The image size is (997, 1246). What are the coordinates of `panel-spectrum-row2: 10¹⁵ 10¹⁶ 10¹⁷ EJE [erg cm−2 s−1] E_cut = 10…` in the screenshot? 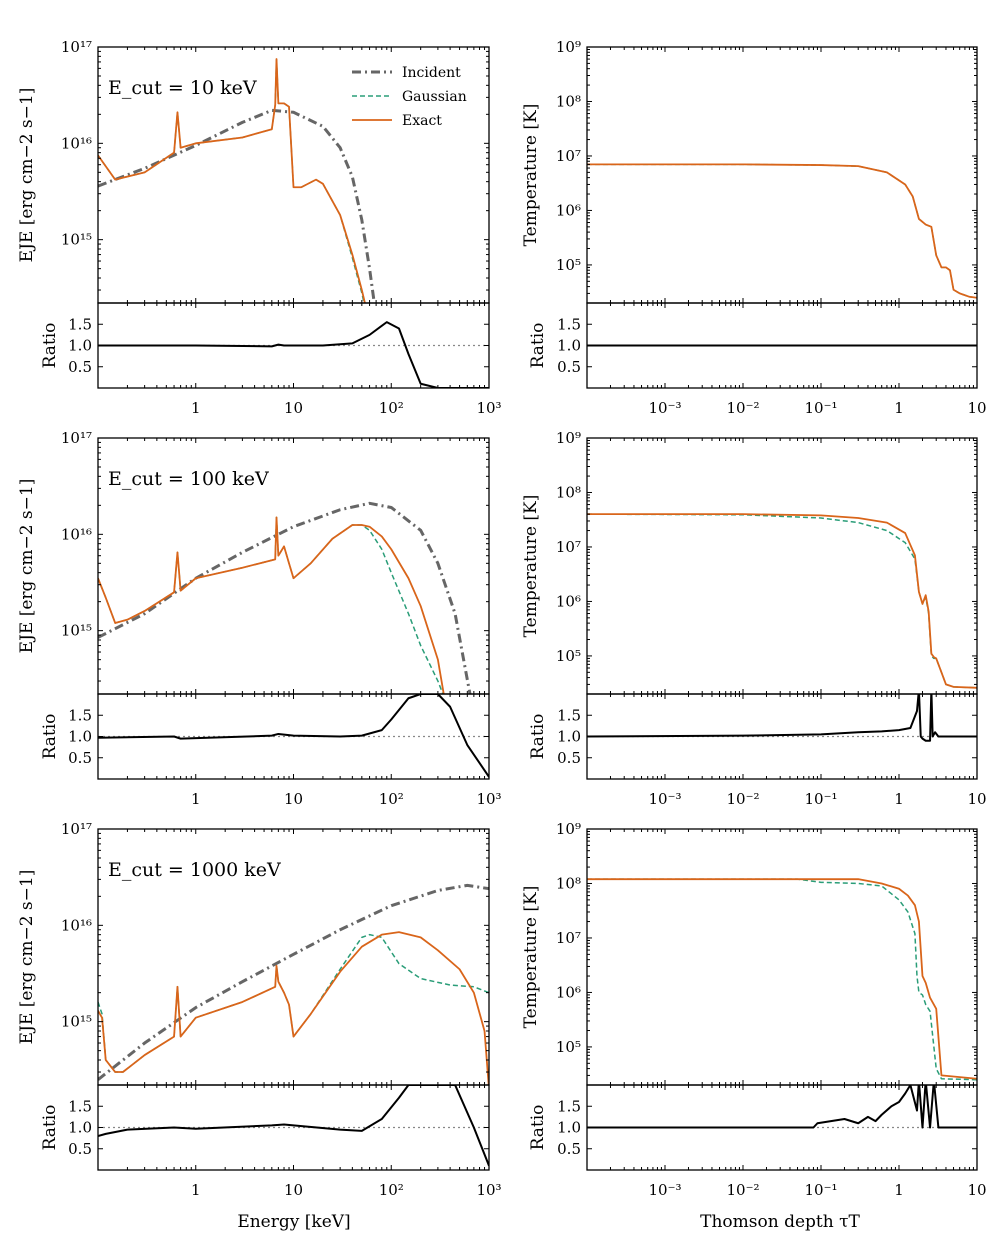 It's located at (253, 562).